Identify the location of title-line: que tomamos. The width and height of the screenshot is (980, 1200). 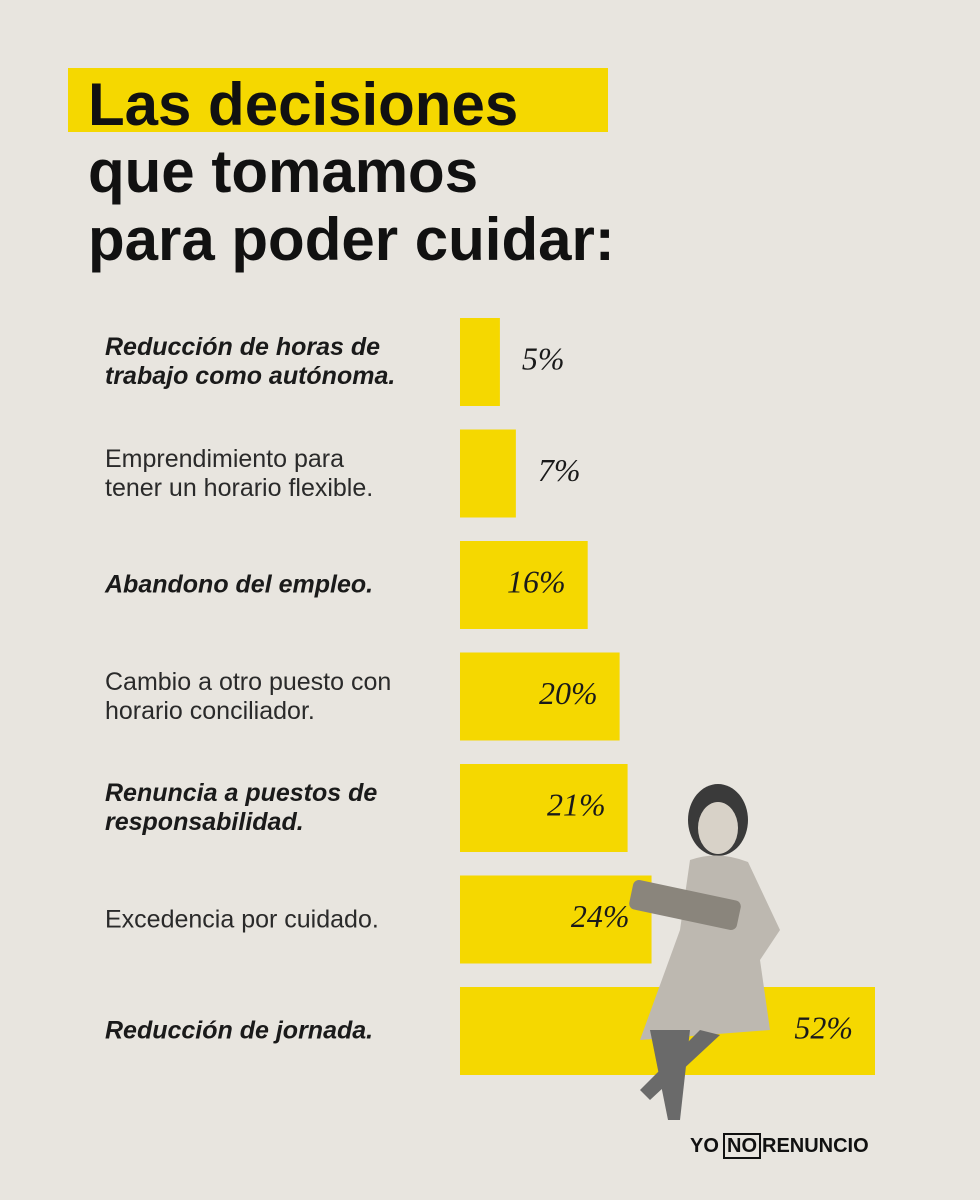
(283, 171).